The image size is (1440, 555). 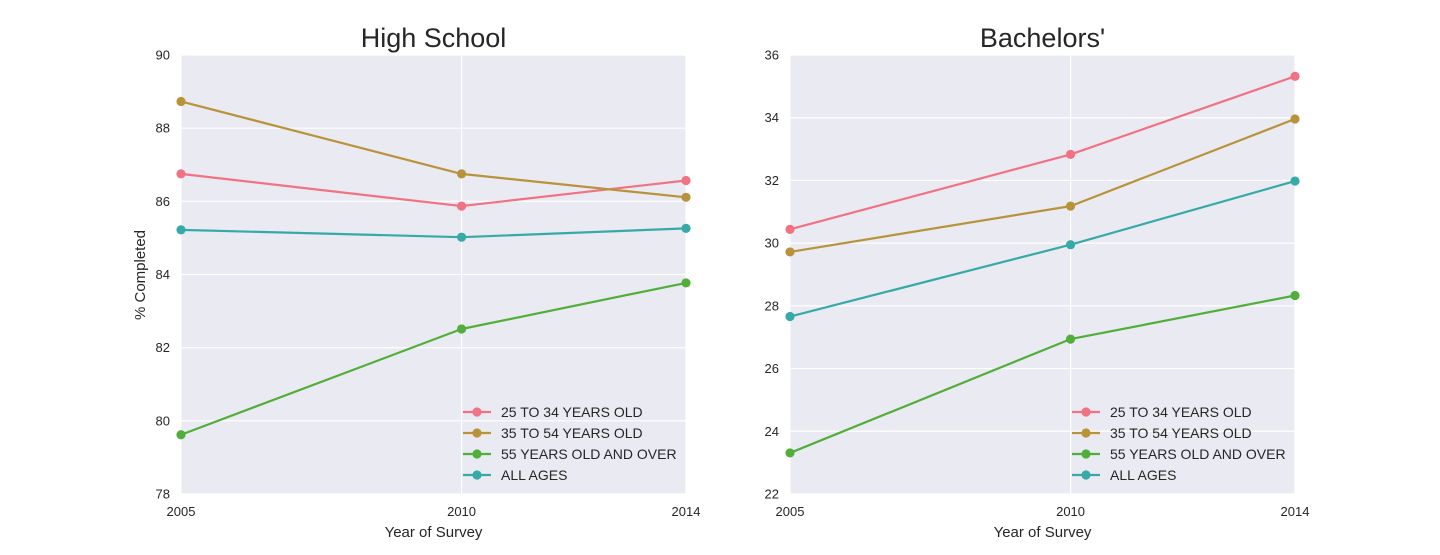 What do you see at coordinates (163, 347) in the screenshot?
I see `y-tick-label: 82` at bounding box center [163, 347].